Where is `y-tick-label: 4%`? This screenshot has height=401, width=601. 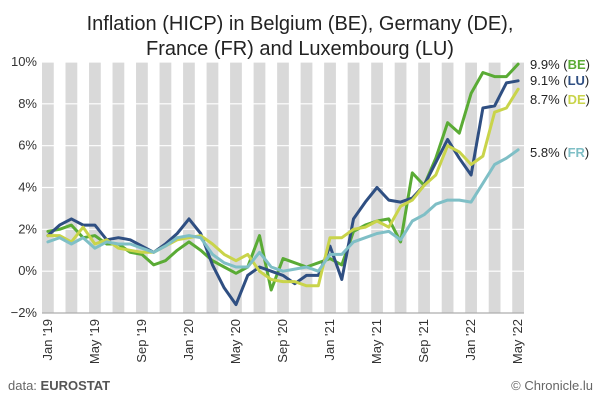 y-tick-label: 4% is located at coordinates (27, 187).